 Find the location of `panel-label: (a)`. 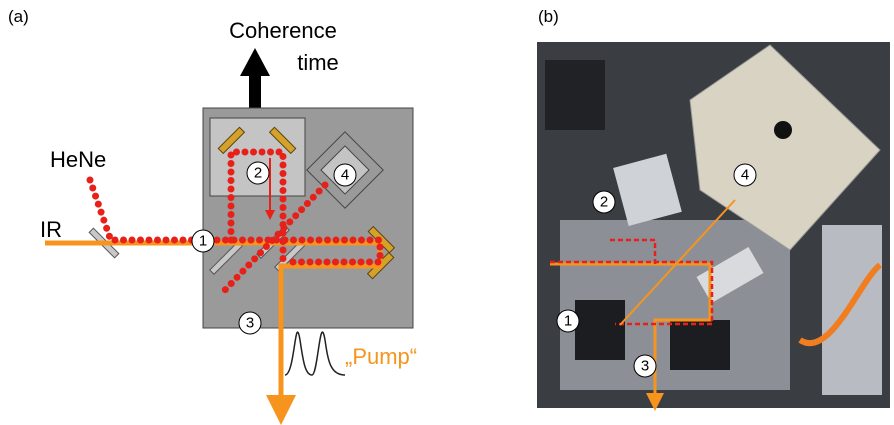

panel-label: (a) is located at coordinates (18, 16).